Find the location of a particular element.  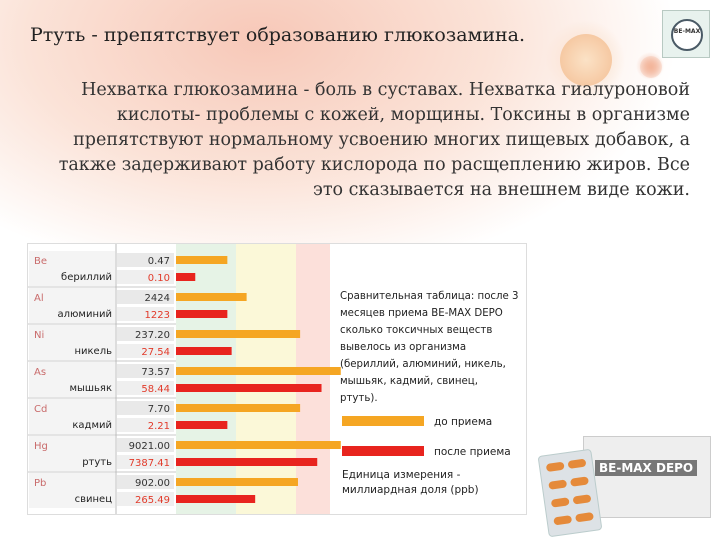

element-symbol: Cd is located at coordinates (40, 409).